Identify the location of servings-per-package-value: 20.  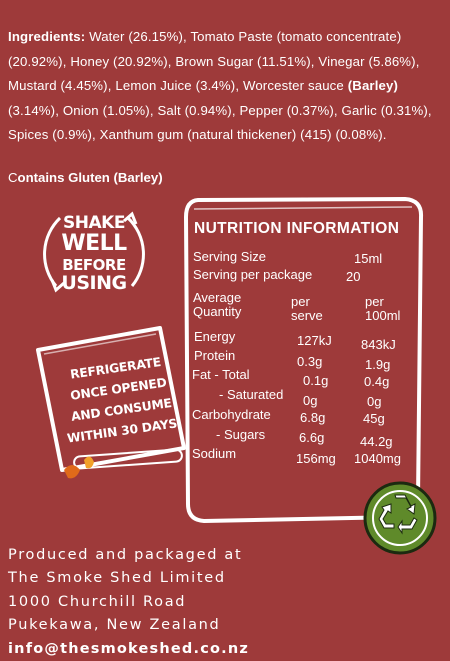
(353, 276).